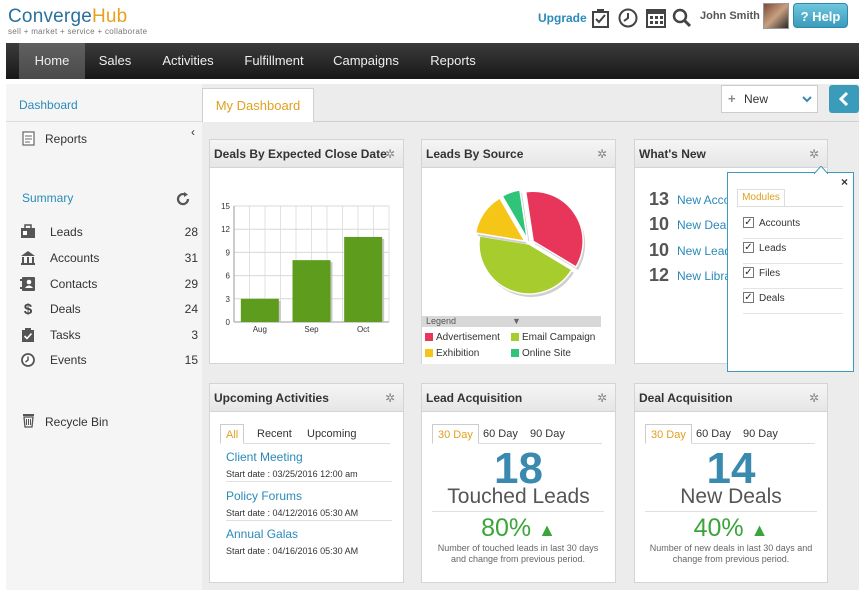 This screenshot has height=590, width=865. What do you see at coordinates (453, 60) in the screenshot?
I see `nav-reports: Reports` at bounding box center [453, 60].